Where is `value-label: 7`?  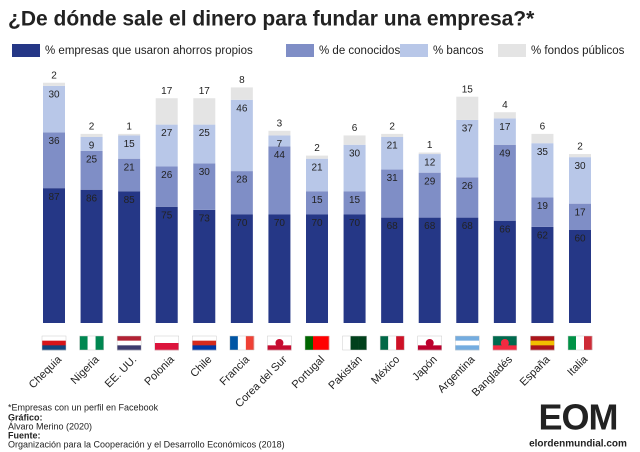 value-label: 7 is located at coordinates (280, 144).